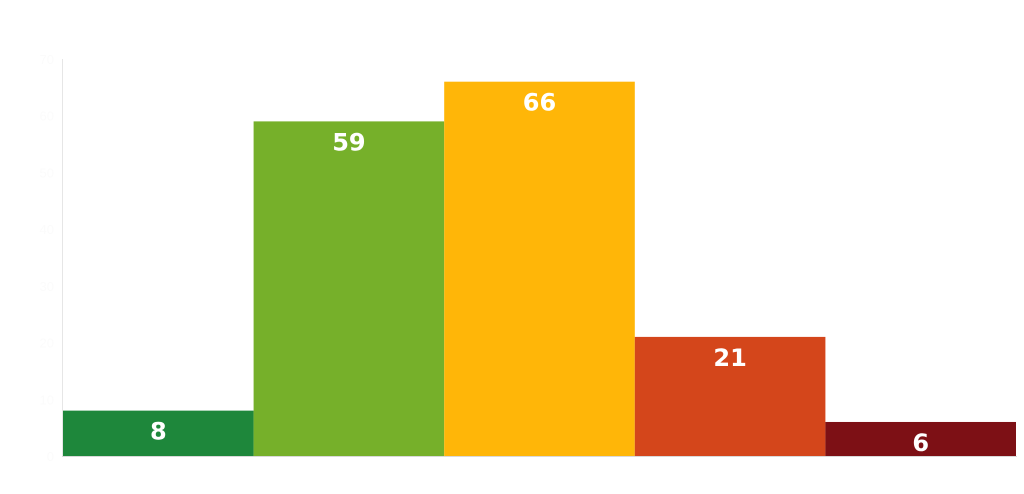 Image resolution: width=1024 pixels, height=494 pixels. Describe the element at coordinates (920, 443) in the screenshot. I see `data-label: 6` at that location.